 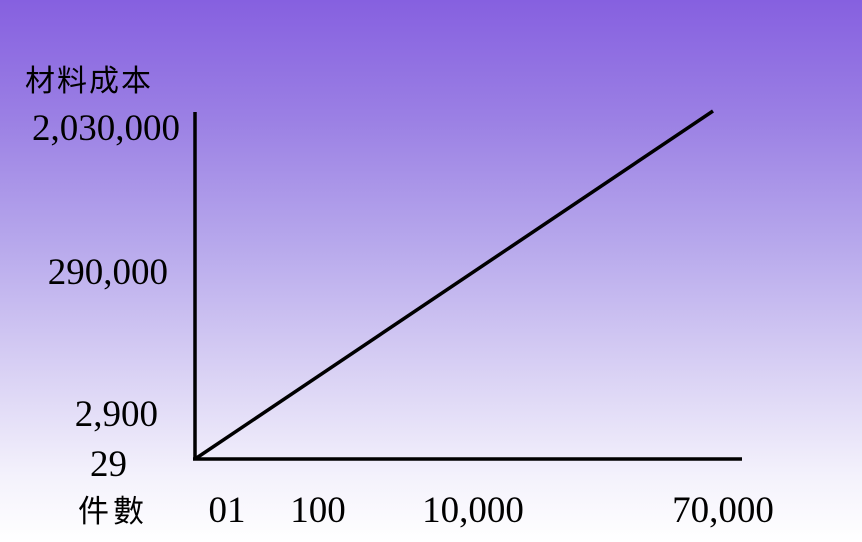 What do you see at coordinates (113, 512) in the screenshot?
I see `x-axis-title: 件數` at bounding box center [113, 512].